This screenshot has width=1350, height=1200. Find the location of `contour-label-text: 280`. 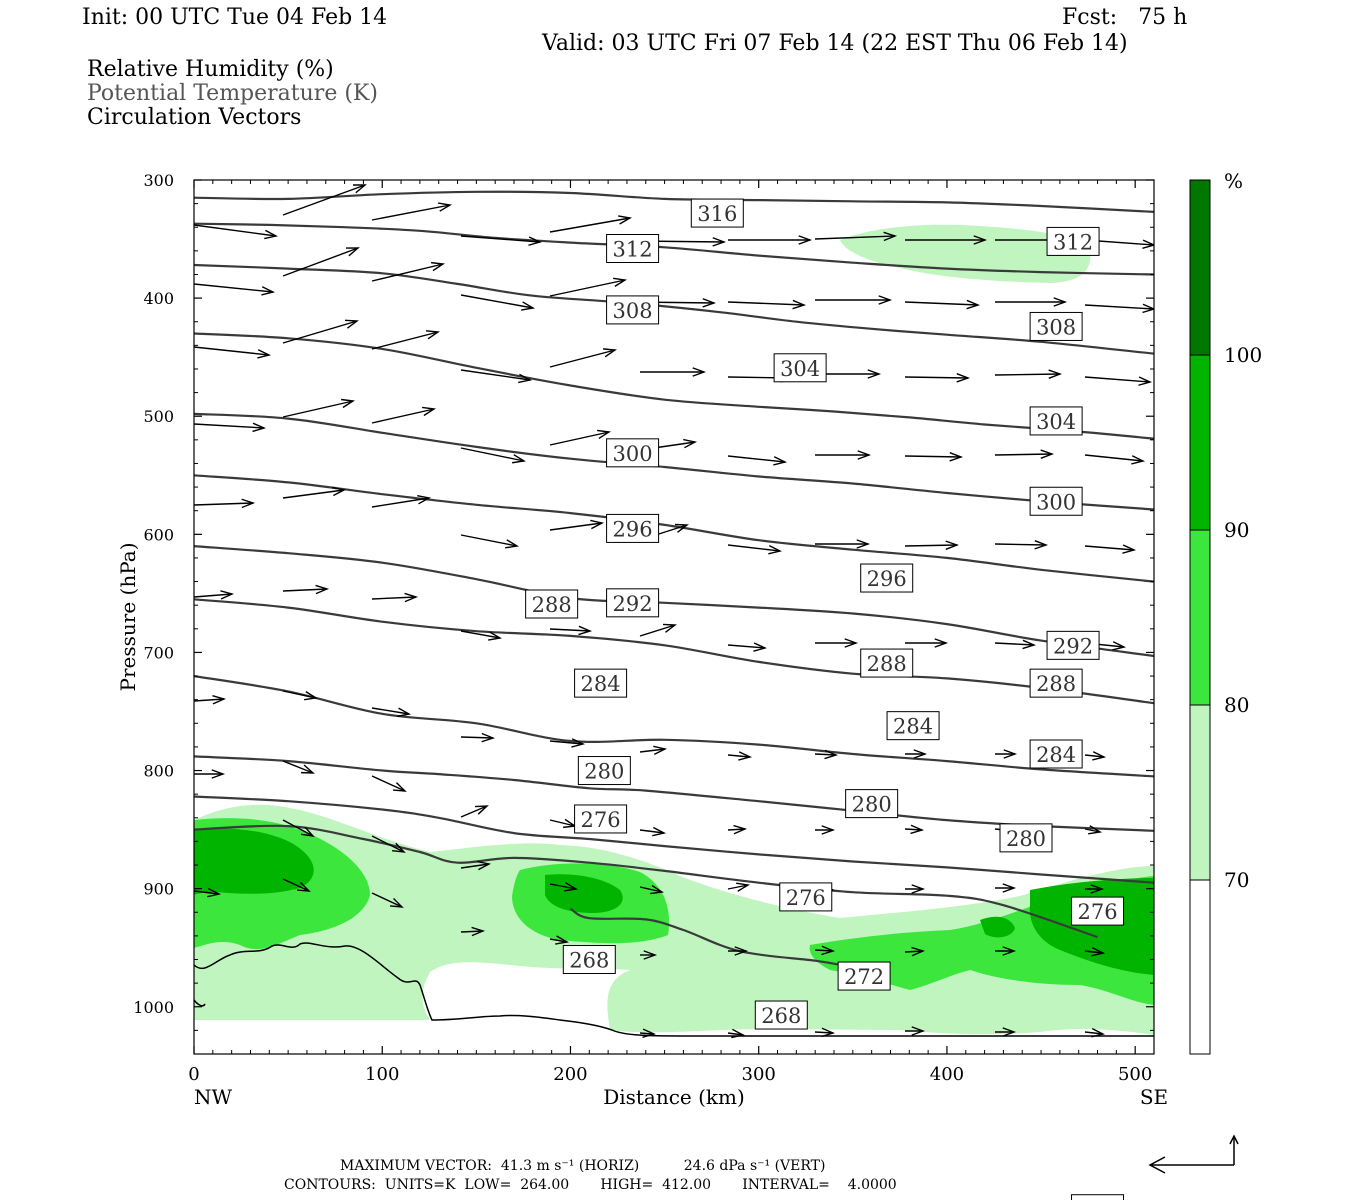

contour-label-text: 280 is located at coordinates (604, 772).